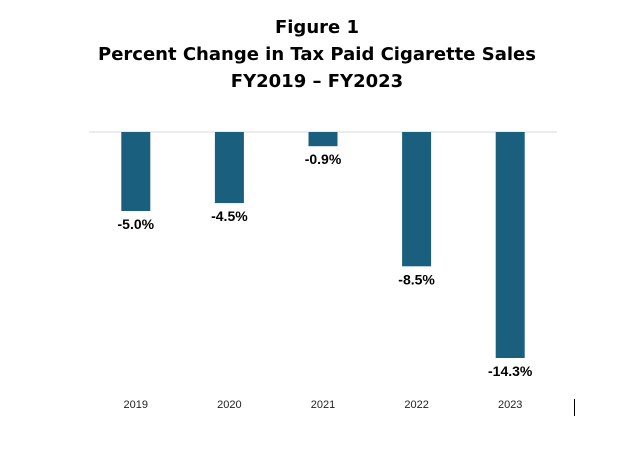  What do you see at coordinates (136, 224) in the screenshot?
I see `data-label-2019: -5.0%` at bounding box center [136, 224].